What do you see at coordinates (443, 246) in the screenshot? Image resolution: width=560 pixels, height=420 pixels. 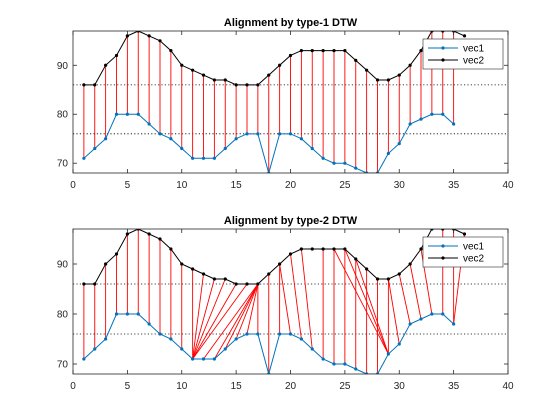 I see `chart2-legend-vec1-marker` at bounding box center [443, 246].